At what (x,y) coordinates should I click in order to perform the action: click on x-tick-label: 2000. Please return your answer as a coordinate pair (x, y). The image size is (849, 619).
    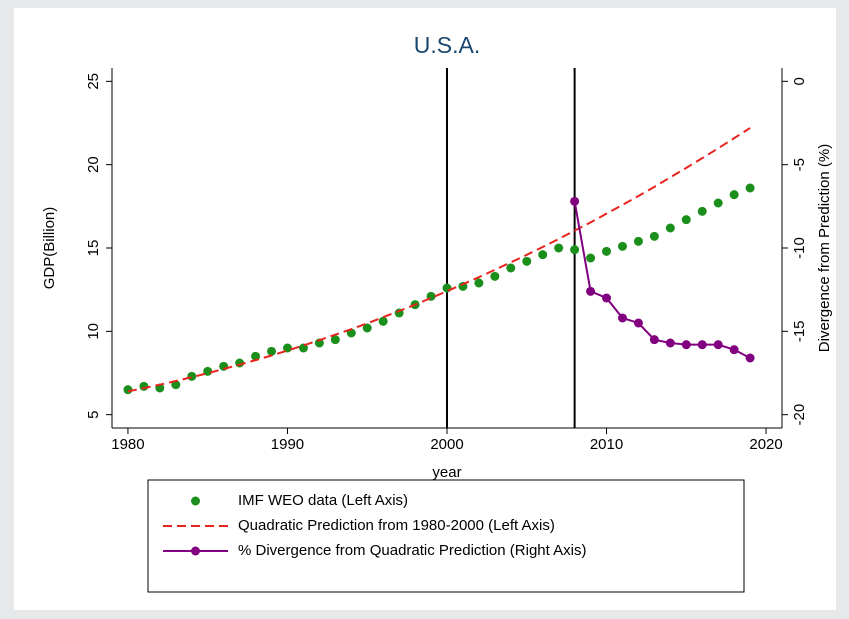
    Looking at the image, I should click on (446, 444).